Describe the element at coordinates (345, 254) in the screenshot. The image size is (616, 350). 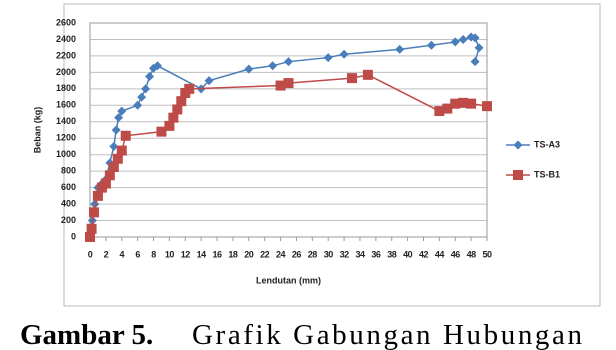
I see `x-tick-label: 32` at that location.